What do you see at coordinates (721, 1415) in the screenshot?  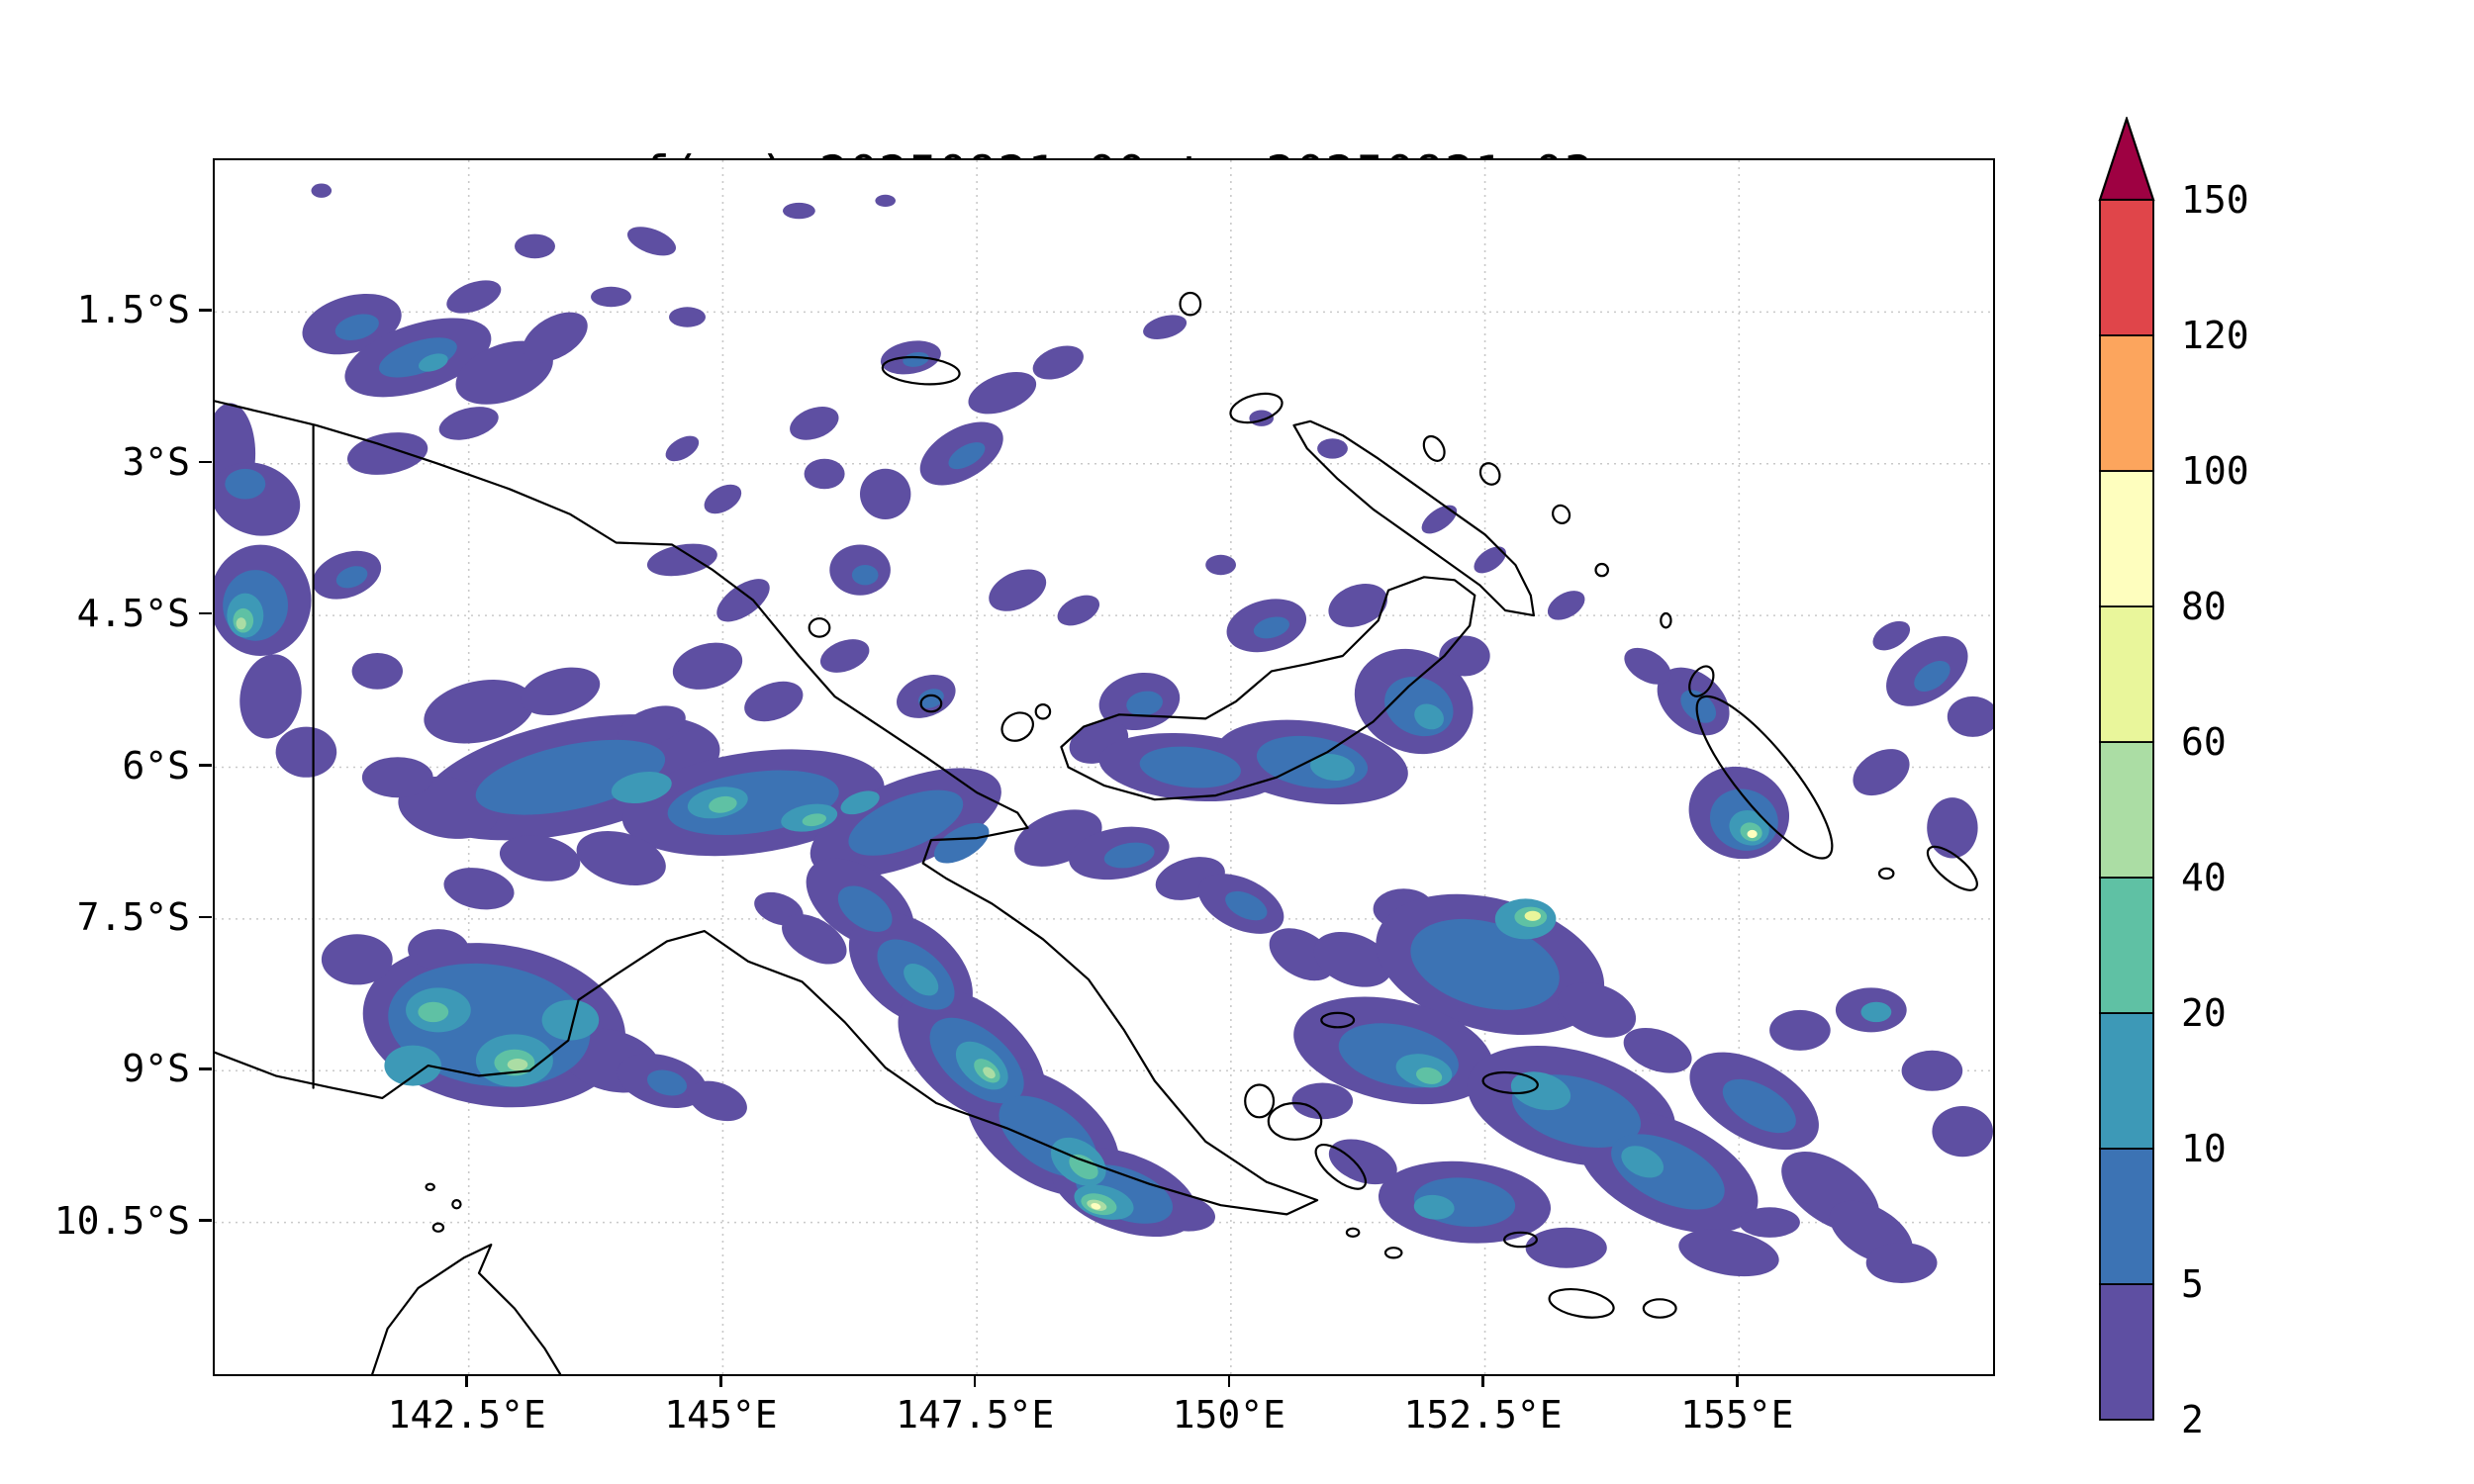 I see `x-tick-label: 145°E` at bounding box center [721, 1415].